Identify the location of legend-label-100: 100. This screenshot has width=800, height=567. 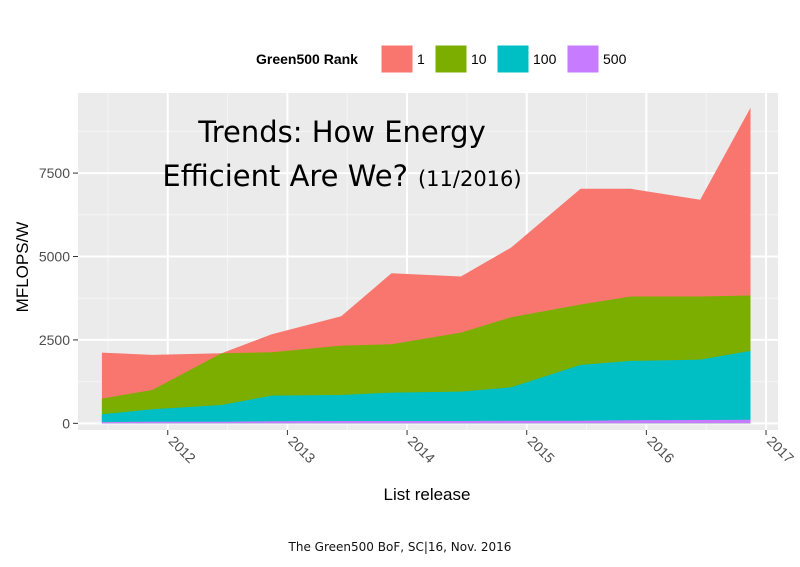
(545, 59).